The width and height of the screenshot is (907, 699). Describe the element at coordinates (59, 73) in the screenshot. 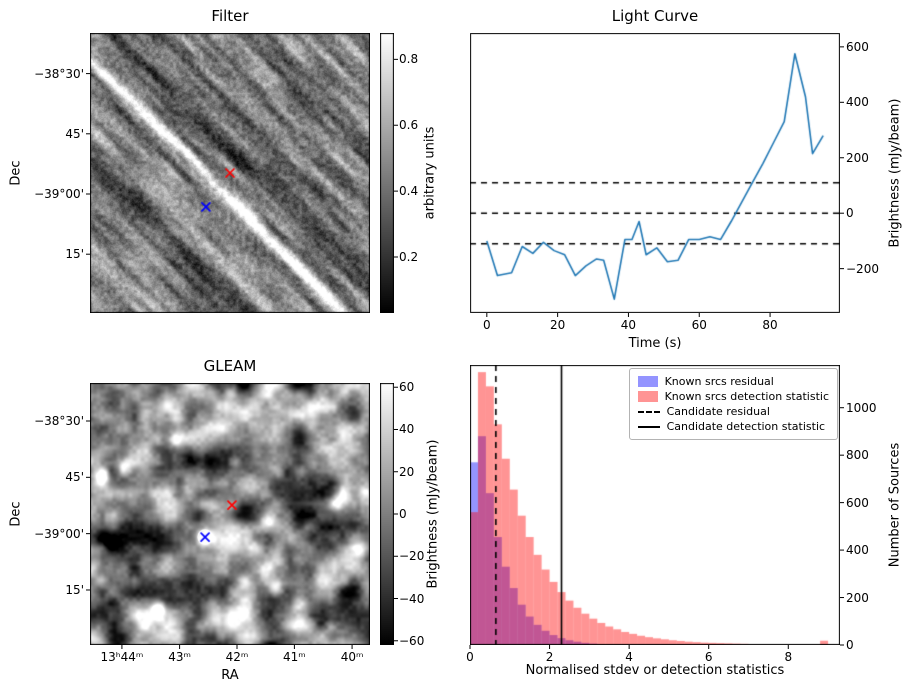

I see `filter-ytick-label: −38°30'` at that location.